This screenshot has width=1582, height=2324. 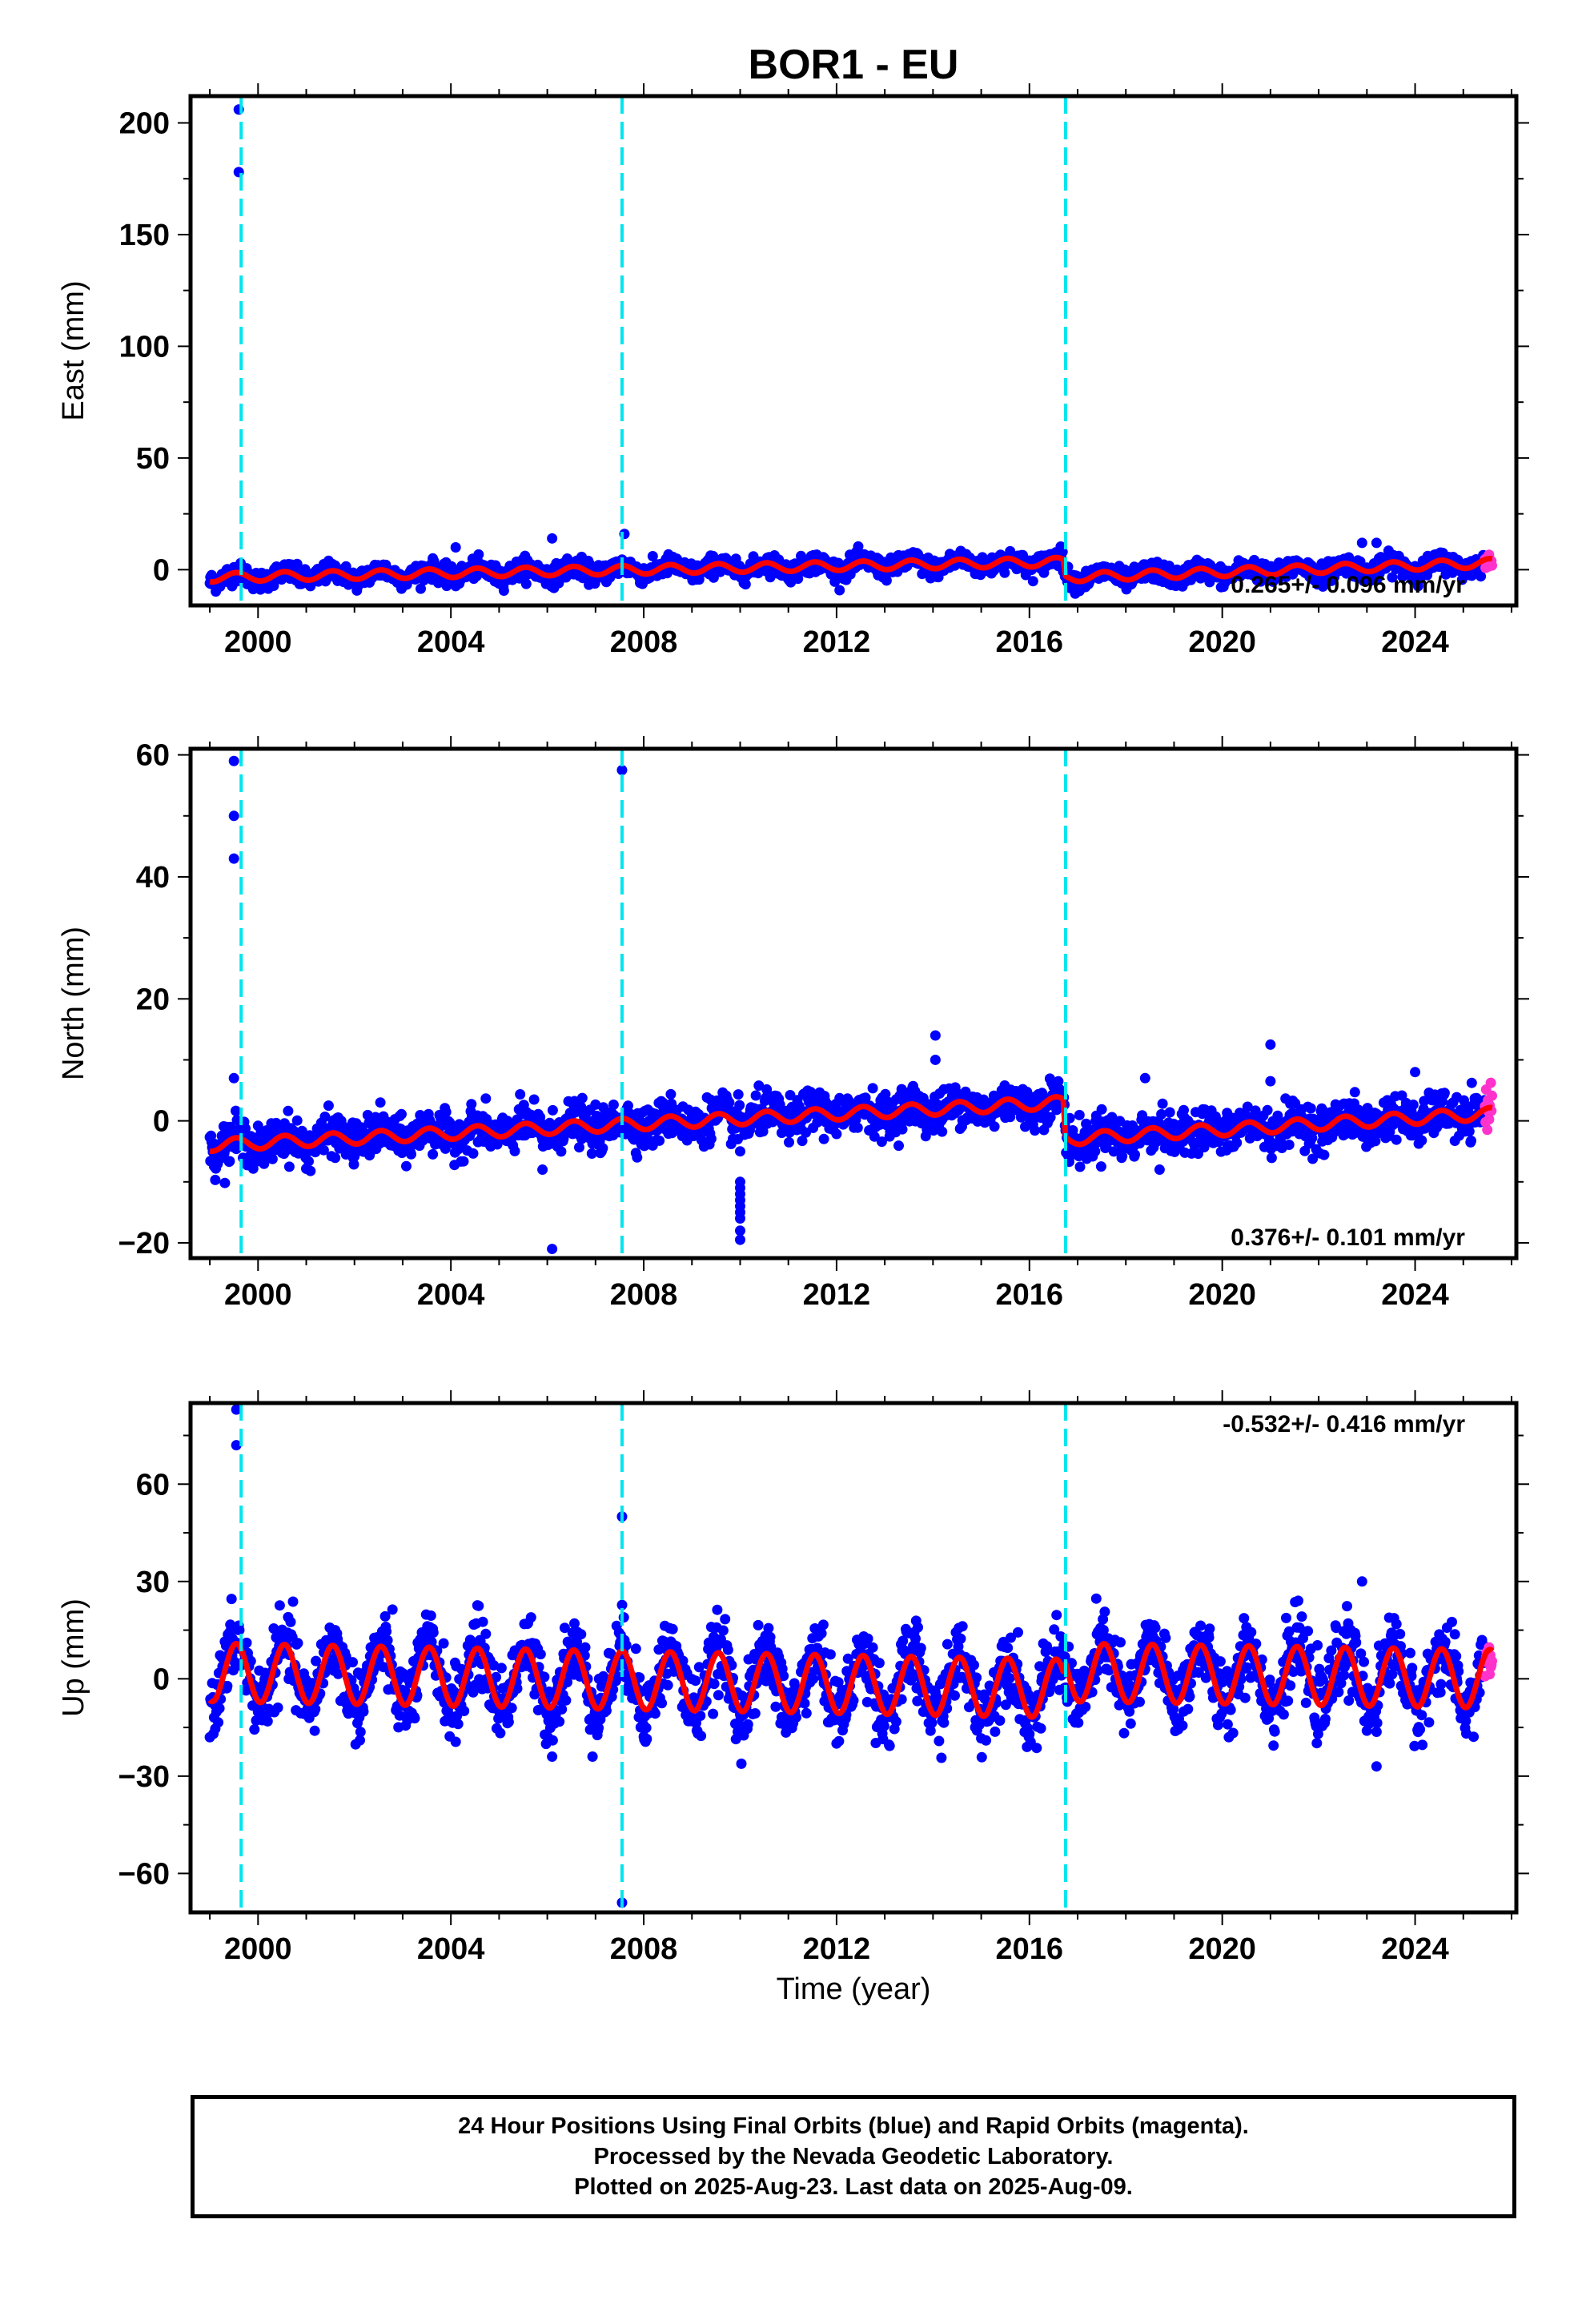 What do you see at coordinates (1415, 1949) in the screenshot?
I see `up-x-tick-label: 2024` at bounding box center [1415, 1949].